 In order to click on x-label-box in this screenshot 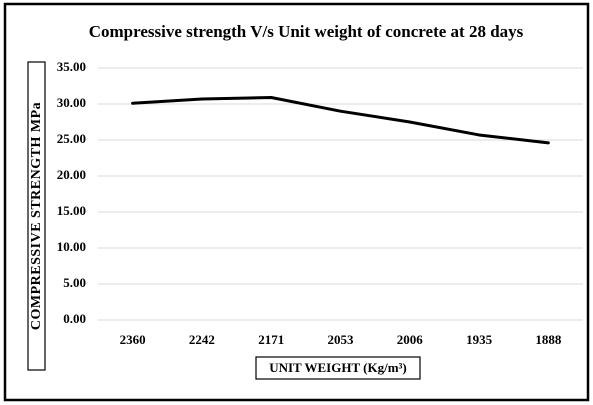, I will do `click(338, 368)`.